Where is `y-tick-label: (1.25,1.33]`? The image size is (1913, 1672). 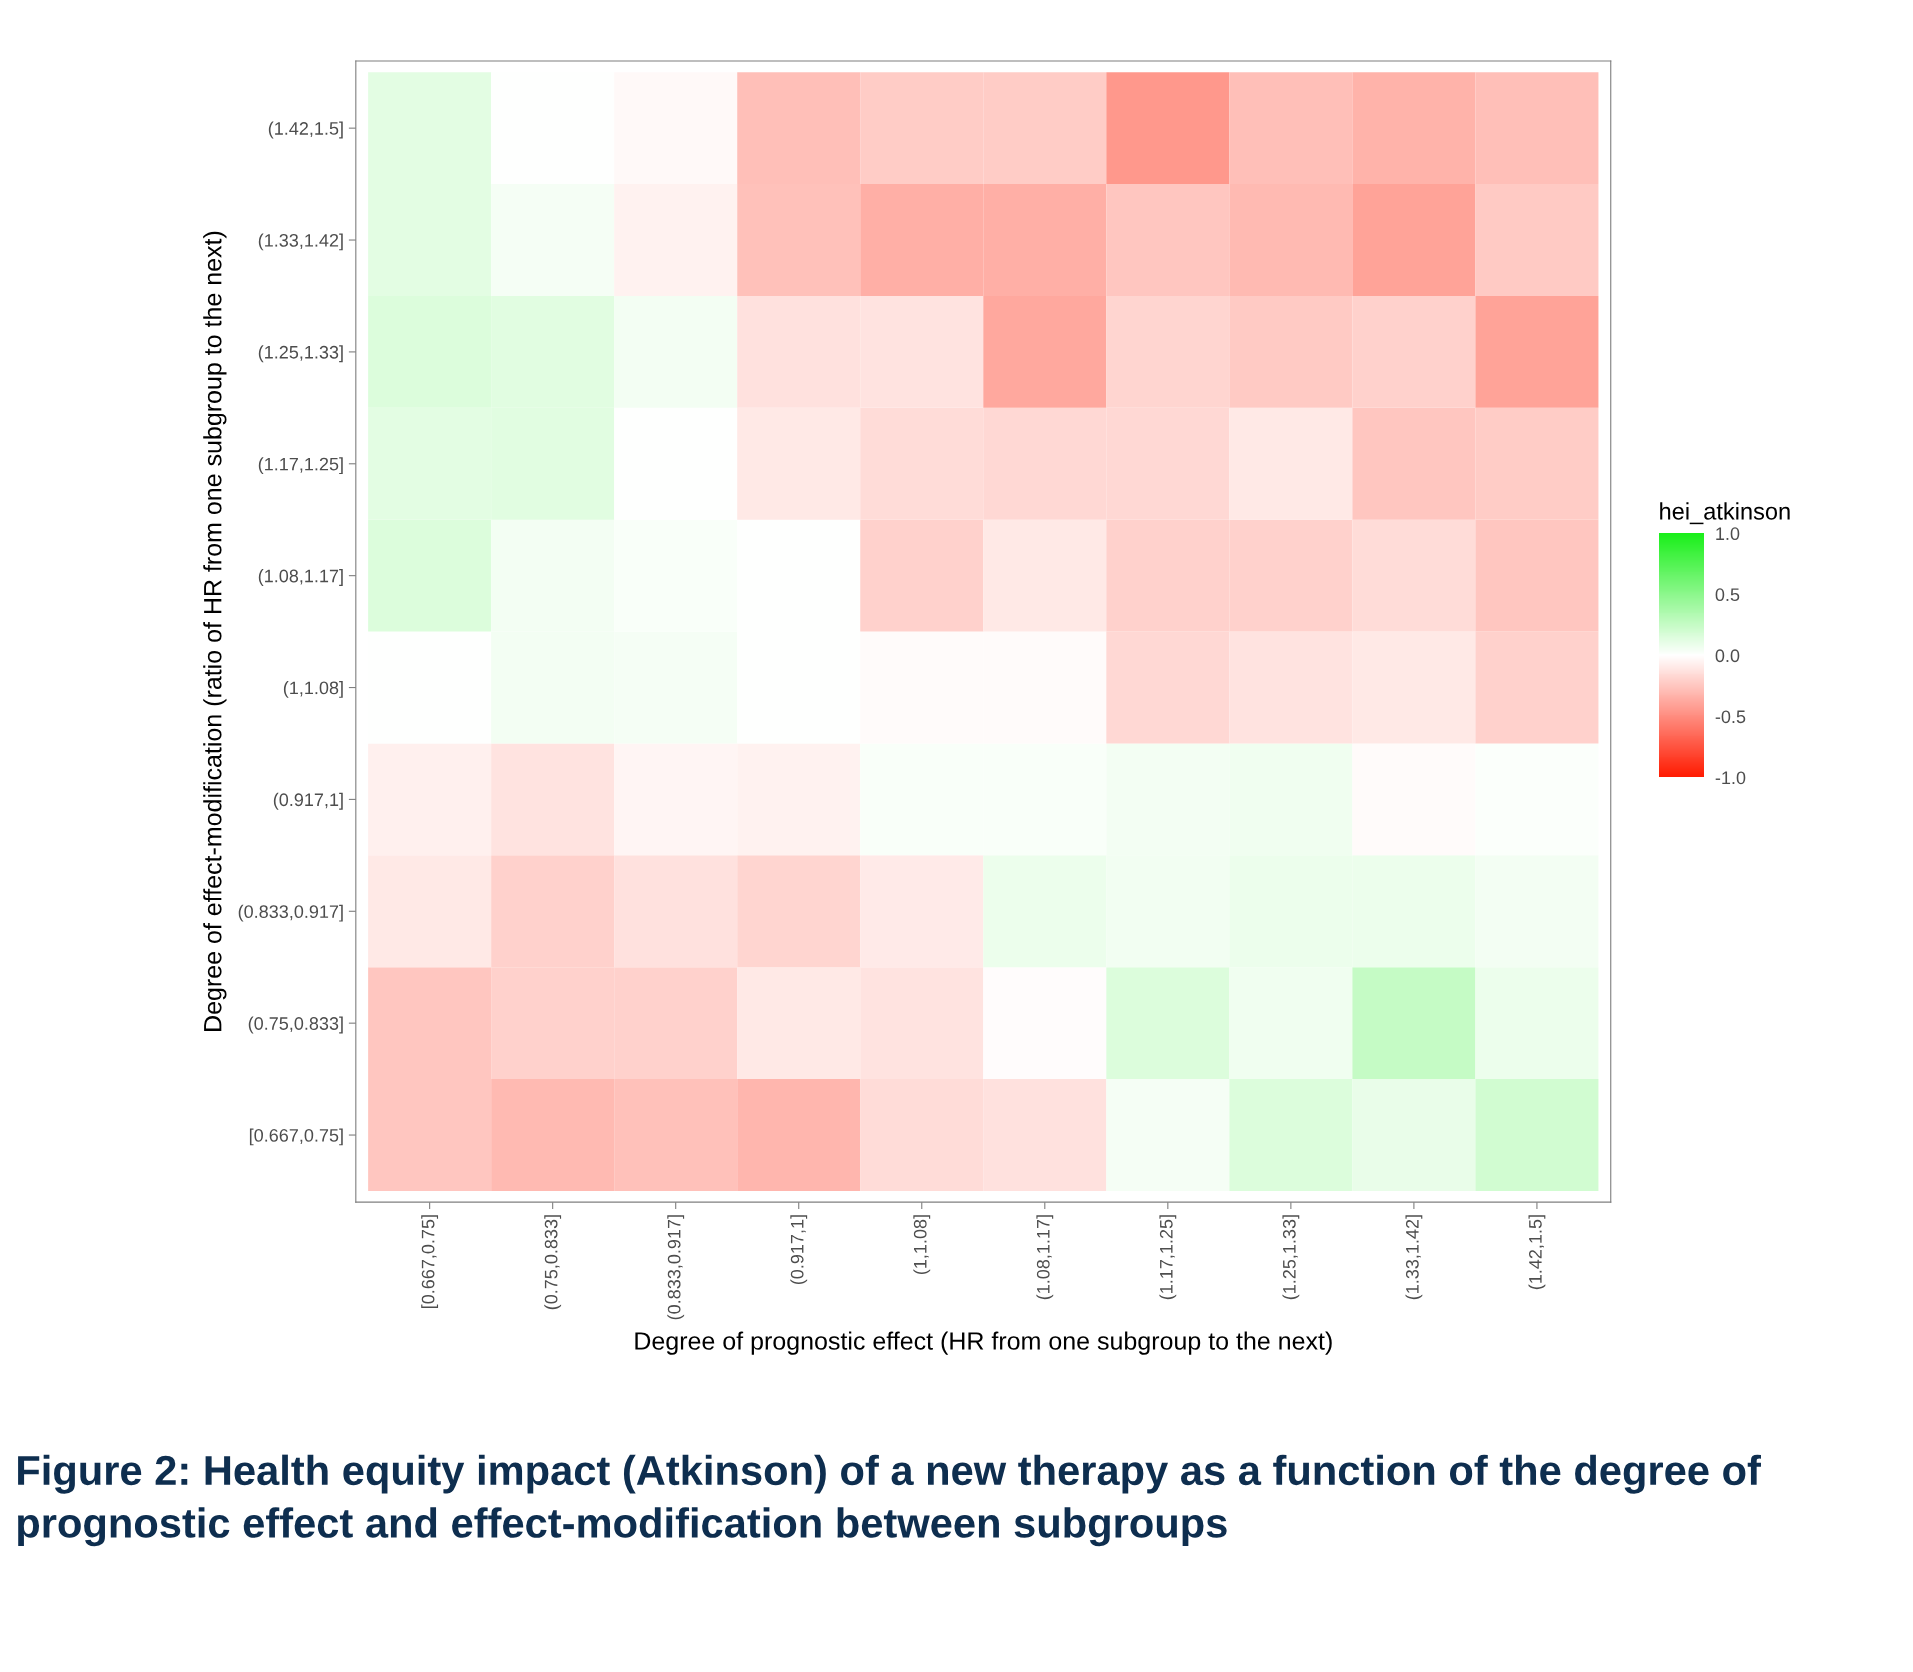 y-tick-label: (1.25,1.33] is located at coordinates (300, 354).